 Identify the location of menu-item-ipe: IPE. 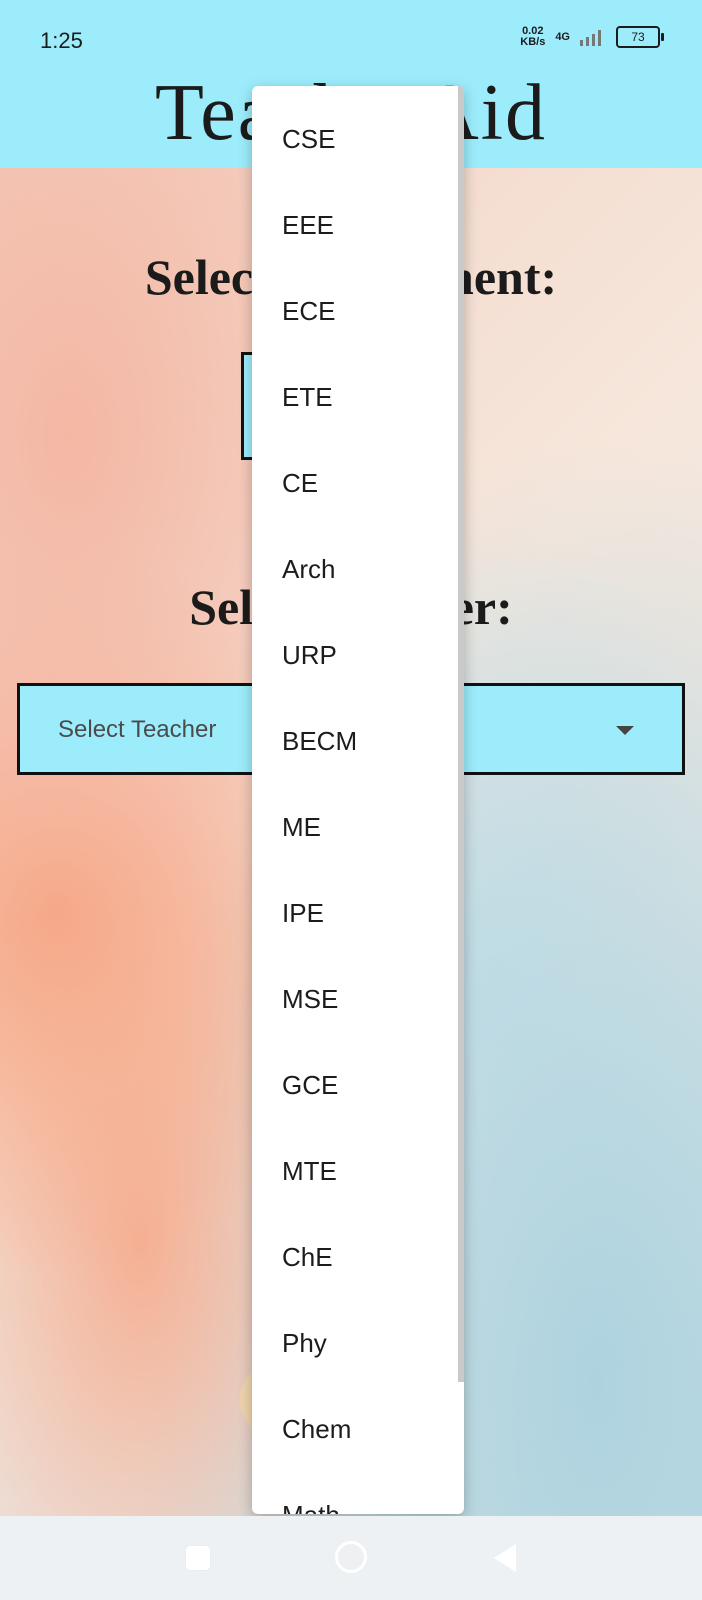
(303, 913).